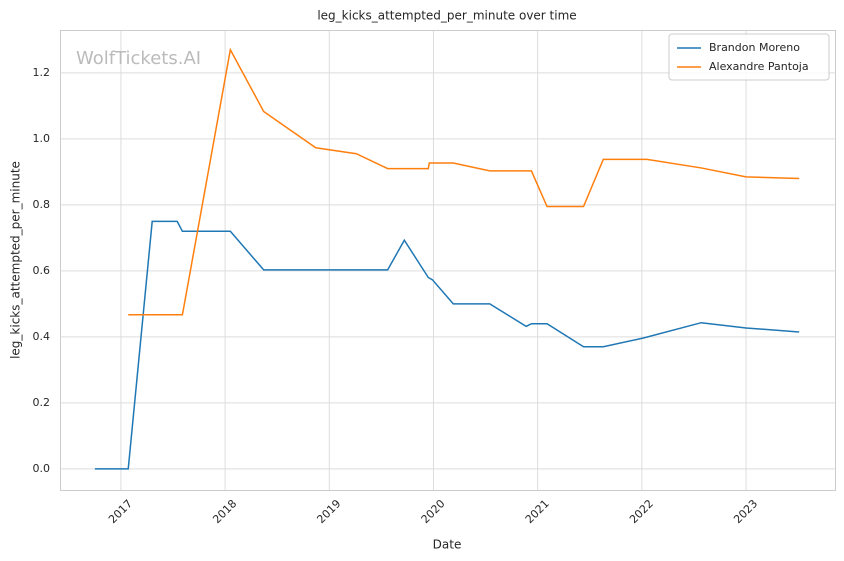 The height and width of the screenshot is (561, 844). What do you see at coordinates (42, 138) in the screenshot?
I see `y-tick-label: 1.0` at bounding box center [42, 138].